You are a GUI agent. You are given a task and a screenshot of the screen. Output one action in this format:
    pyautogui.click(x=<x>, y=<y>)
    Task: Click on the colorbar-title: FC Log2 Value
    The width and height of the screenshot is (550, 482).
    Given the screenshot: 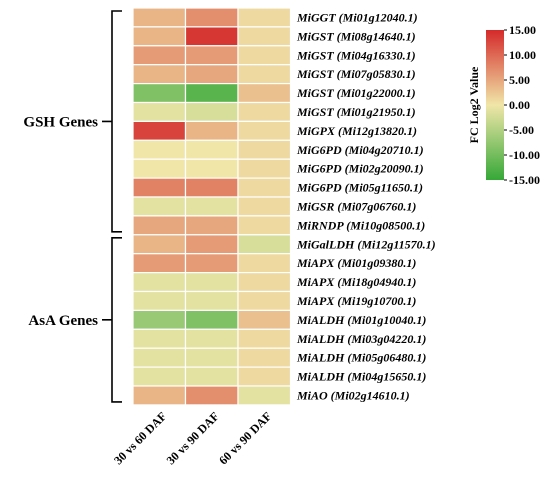 What is the action you would take?
    pyautogui.click(x=474, y=104)
    